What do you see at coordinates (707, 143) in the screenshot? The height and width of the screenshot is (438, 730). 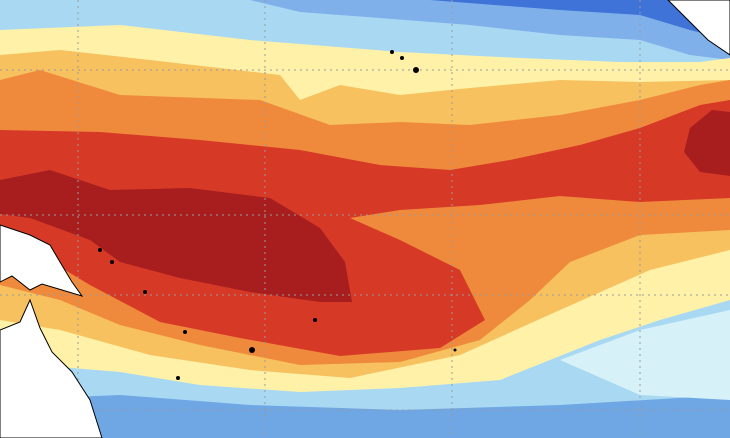 I see `hottest-region-east` at bounding box center [707, 143].